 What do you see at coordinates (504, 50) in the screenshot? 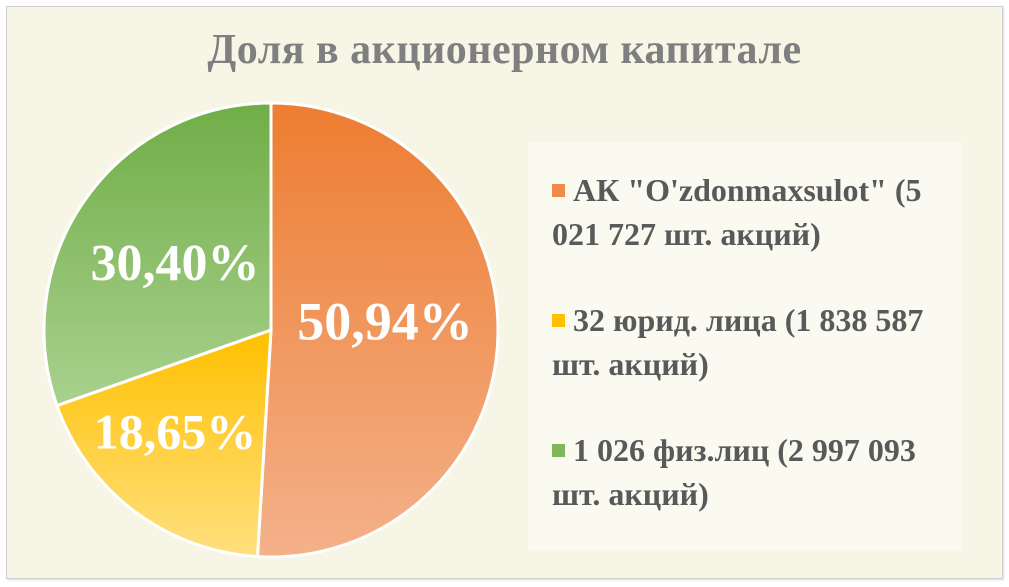
I see `chart-title: Доля в акционерном капитале` at bounding box center [504, 50].